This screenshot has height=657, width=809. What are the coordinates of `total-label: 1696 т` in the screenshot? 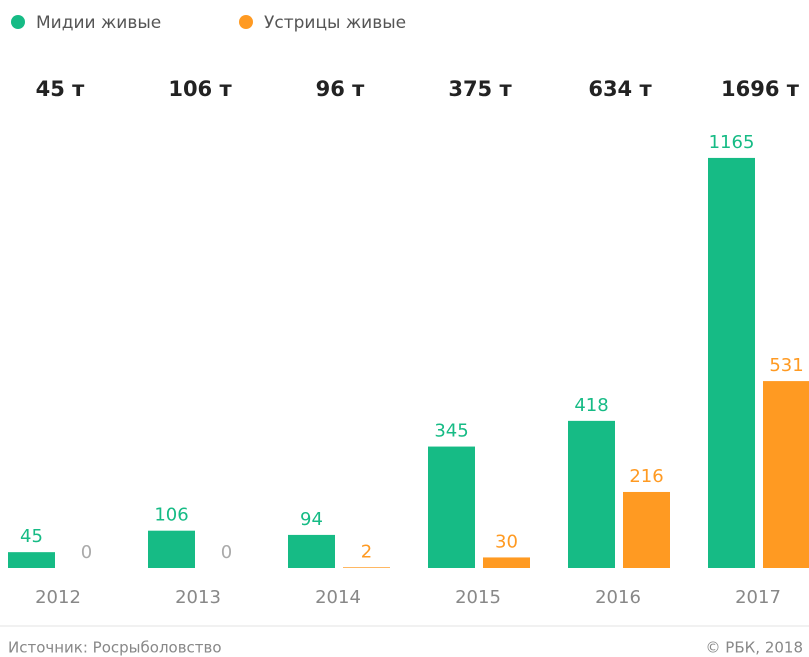 It's located at (760, 89).